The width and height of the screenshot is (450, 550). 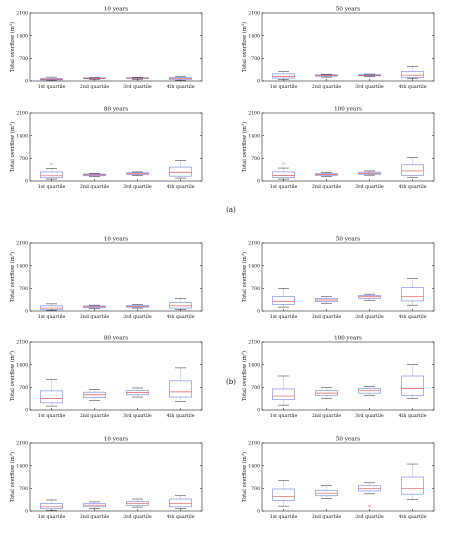 What do you see at coordinates (116, 440) in the screenshot?
I see `chart-title: 10 years` at bounding box center [116, 440].